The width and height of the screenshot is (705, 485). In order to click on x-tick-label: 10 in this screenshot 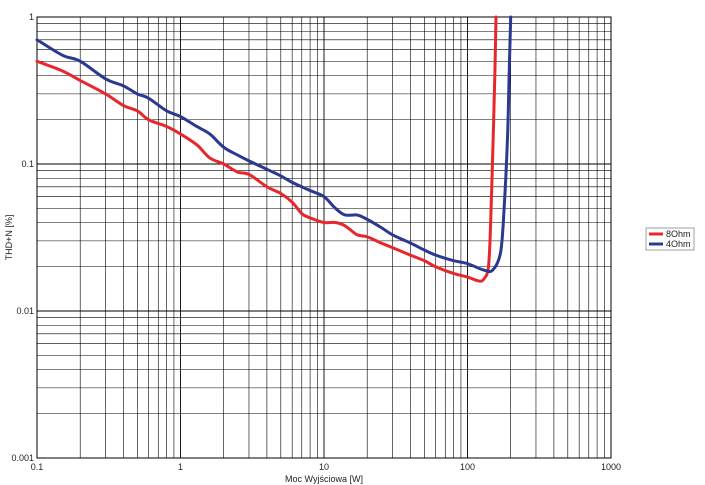, I will do `click(324, 467)`.